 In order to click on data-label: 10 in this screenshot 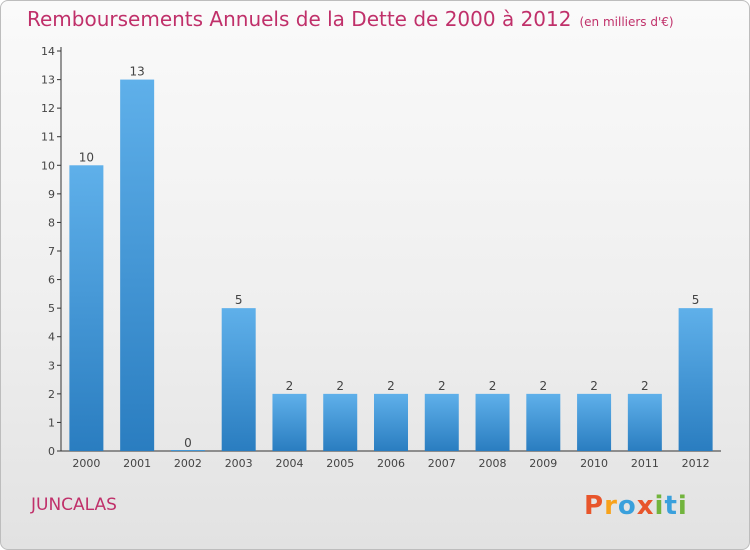, I will do `click(86, 157)`.